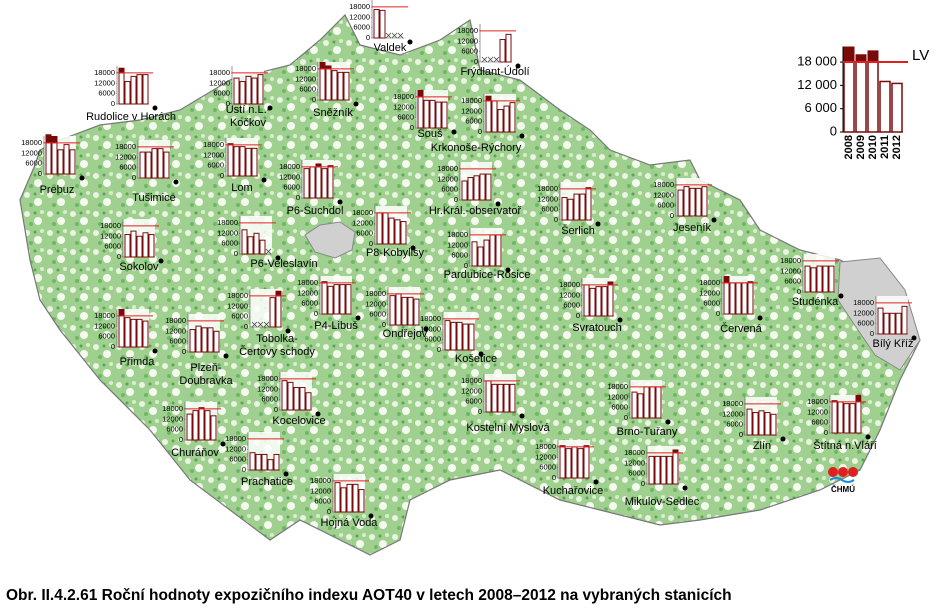  What do you see at coordinates (350, 523) in the screenshot?
I see `station-label: Hojná Voda` at bounding box center [350, 523].